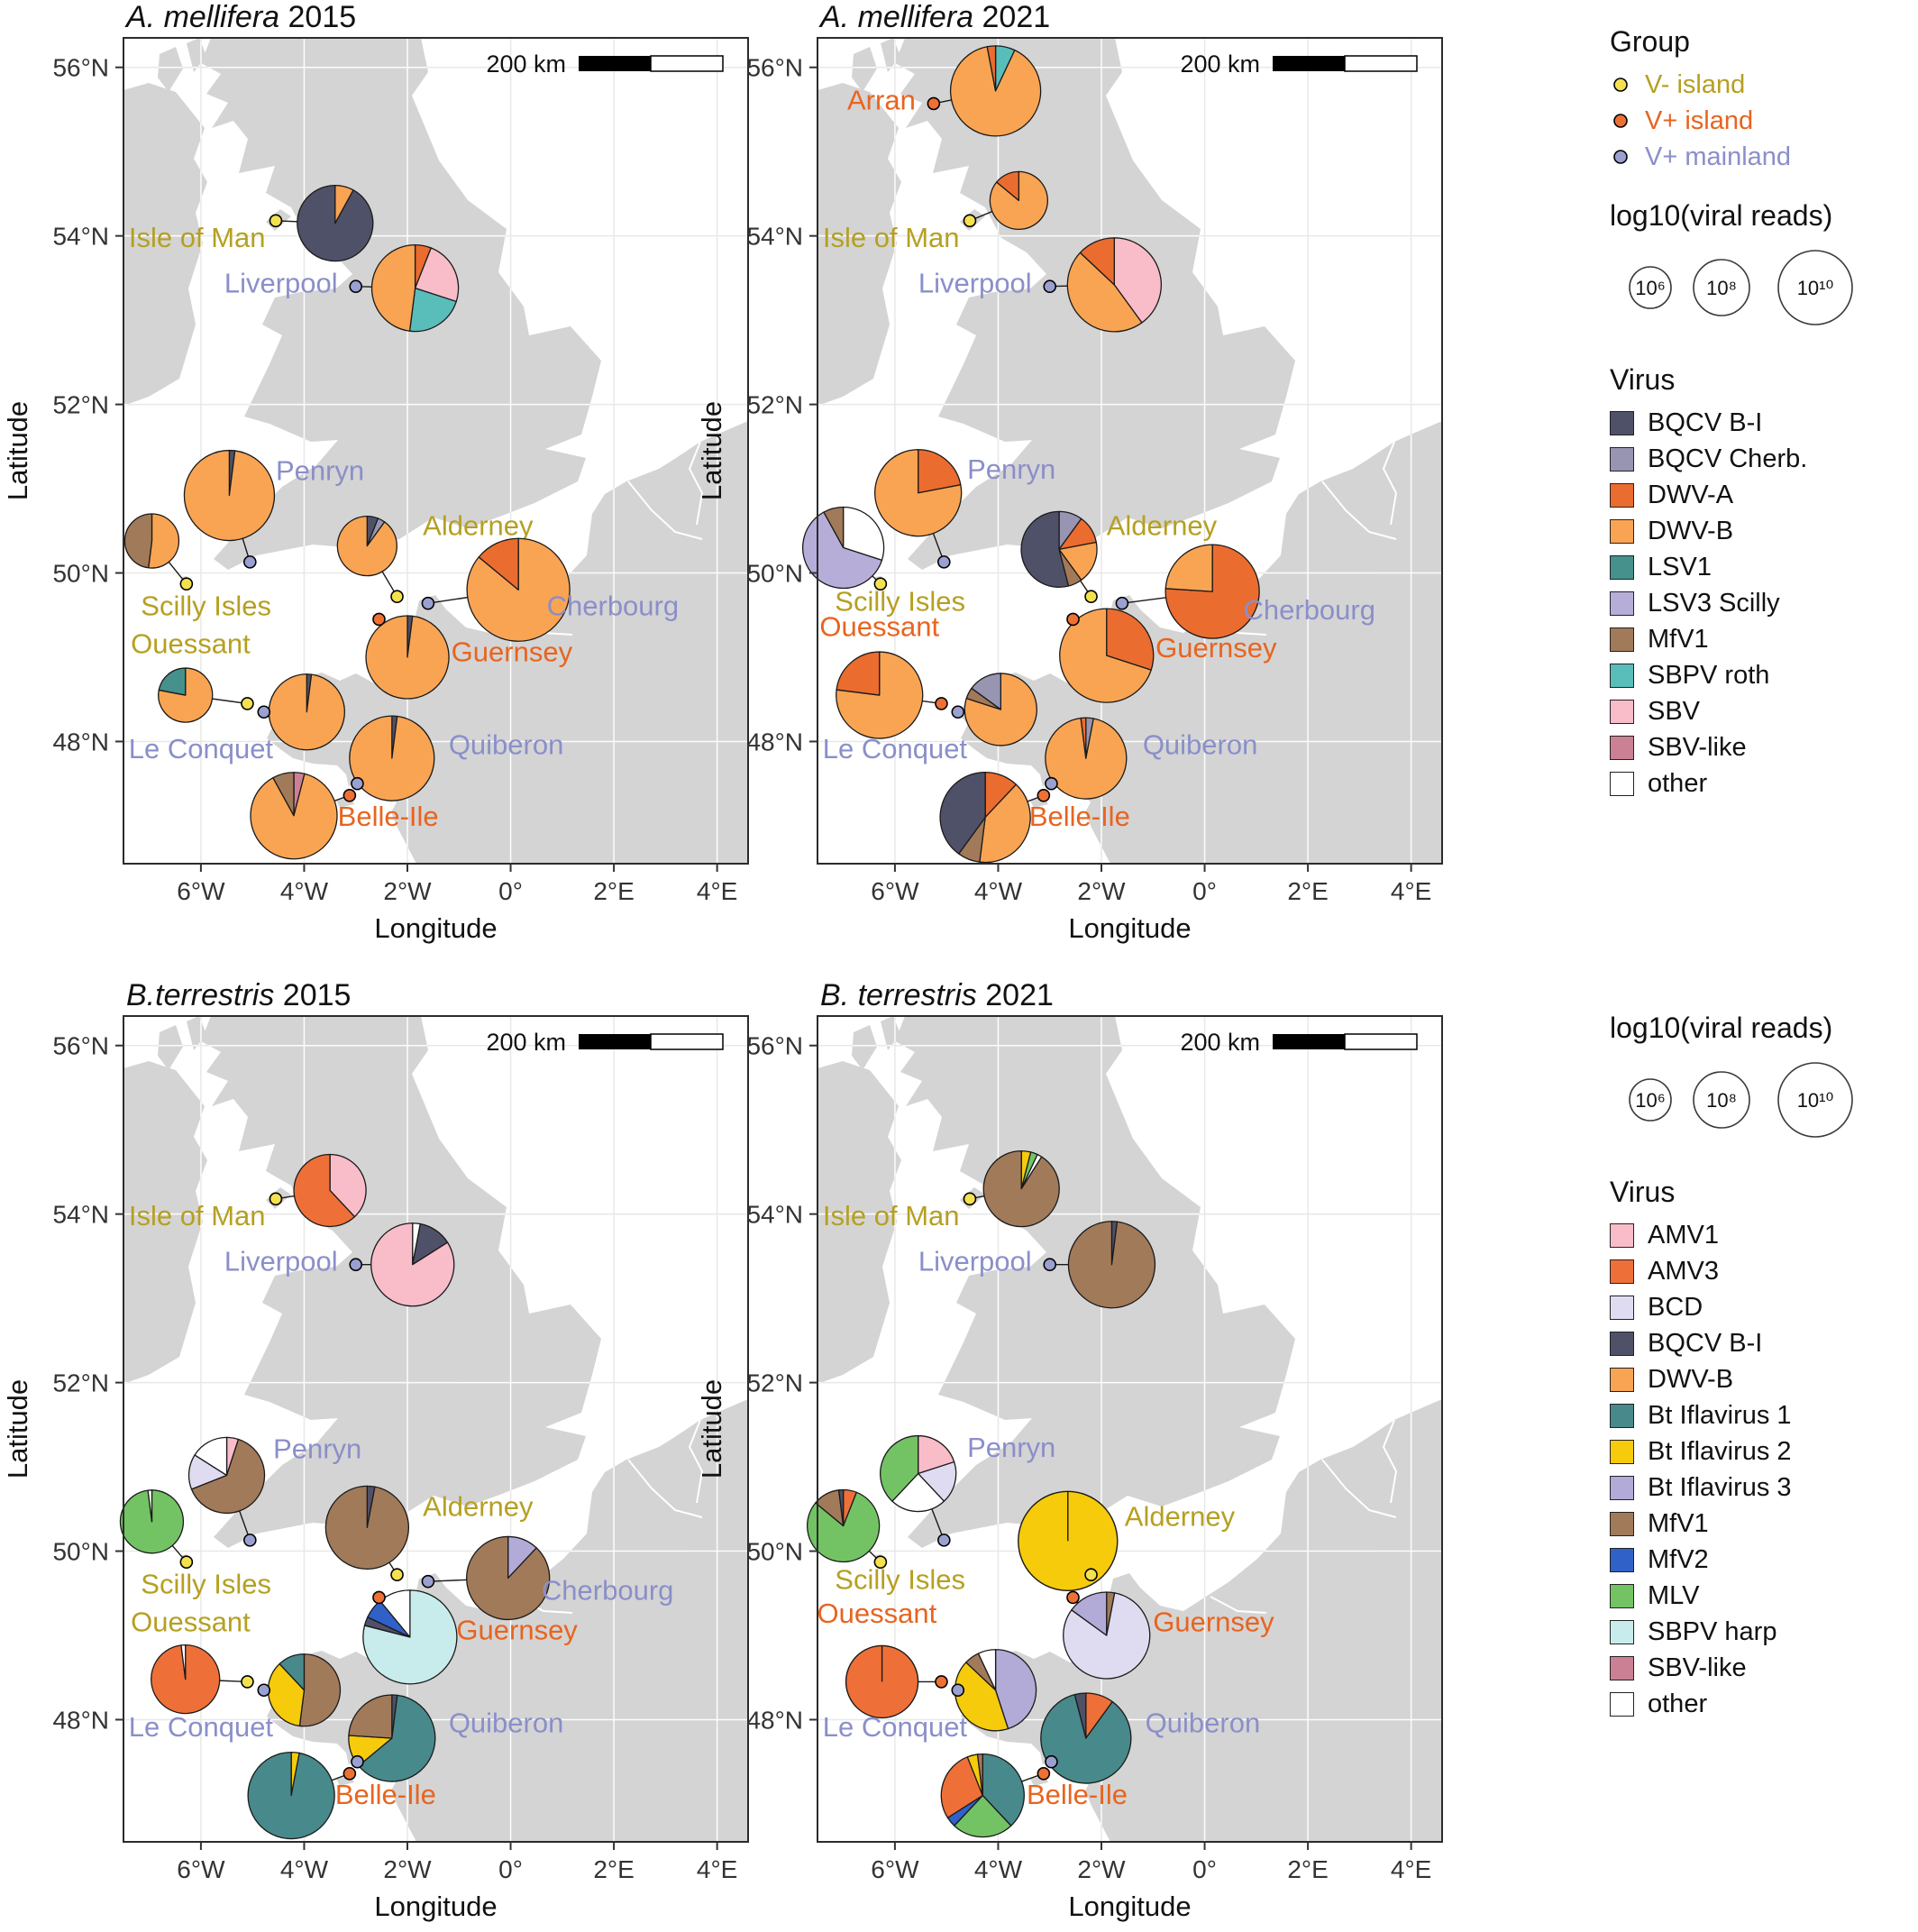 The width and height of the screenshot is (1918, 1932). What do you see at coordinates (1764, 1596) in the screenshot?
I see `virus-legend-item-mlv: MLV` at bounding box center [1764, 1596].